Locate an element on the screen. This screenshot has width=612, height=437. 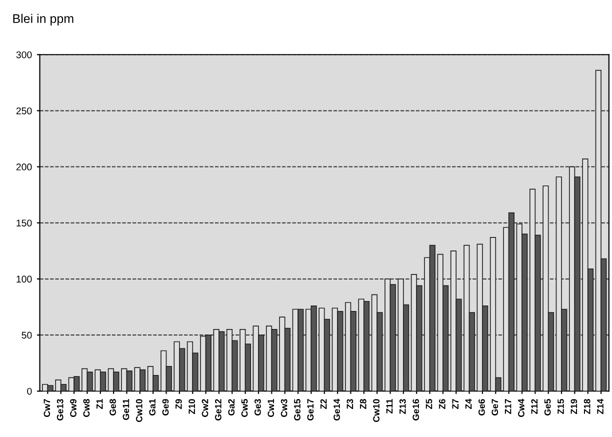
y-tick-label: 250 is located at coordinates (24, 110).